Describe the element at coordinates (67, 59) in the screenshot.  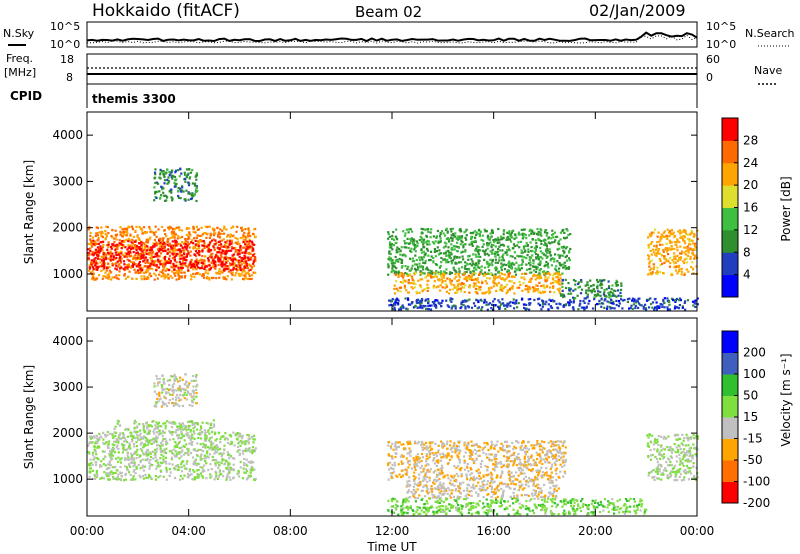
I see `freq-left-tick-top: 18` at that location.